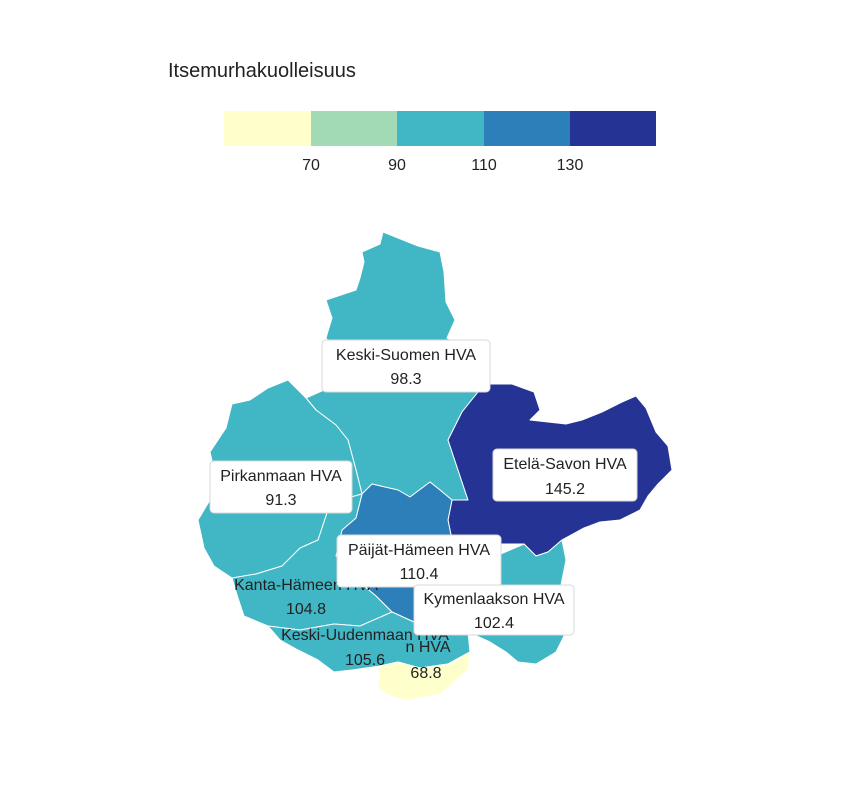 The width and height of the screenshot is (864, 792). I want to click on label-paijat-hame-name: Päijät-Hämeen HVA, so click(419, 550).